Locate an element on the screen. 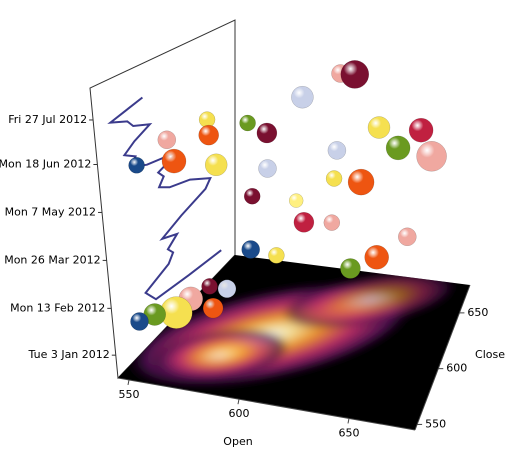 The width and height of the screenshot is (510, 459). y-axis-title: Close is located at coordinates (490, 354).